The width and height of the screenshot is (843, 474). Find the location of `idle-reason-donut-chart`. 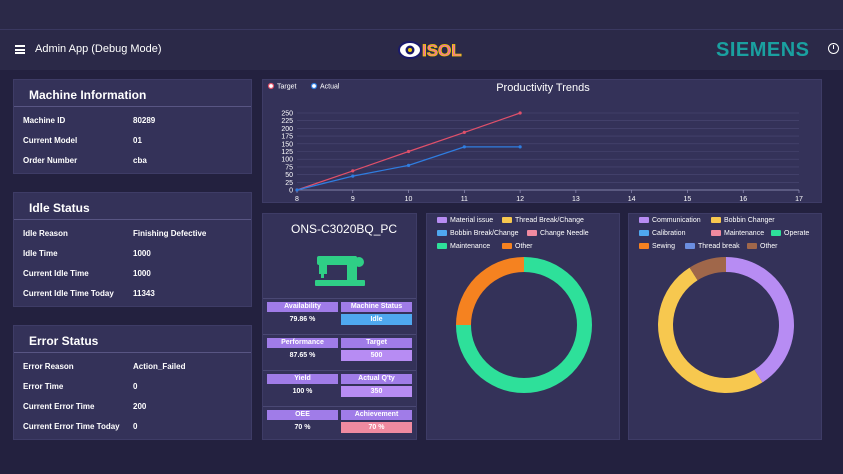

idle-reason-donut-chart is located at coordinates (524, 325).